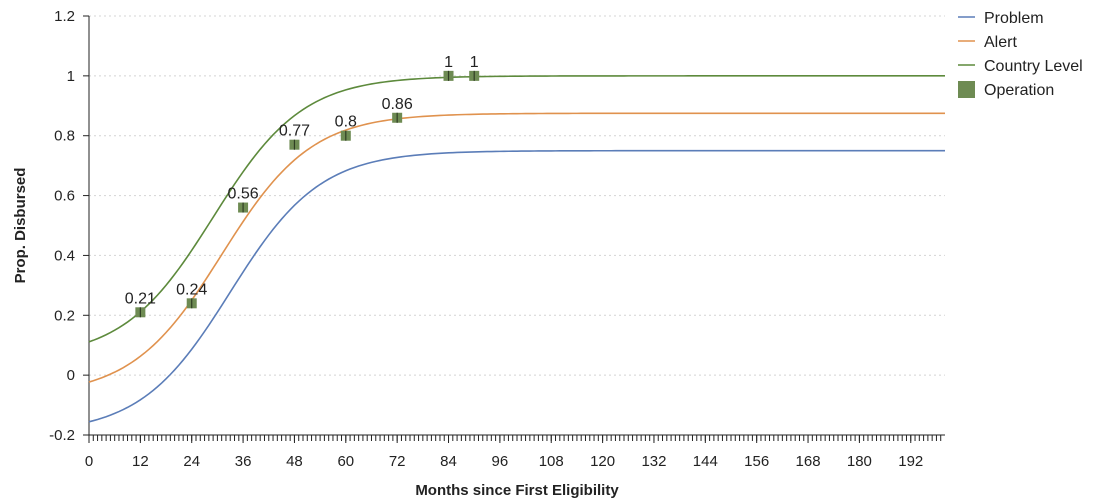  Describe the element at coordinates (653, 461) in the screenshot. I see `x-tick-label: 132` at that location.